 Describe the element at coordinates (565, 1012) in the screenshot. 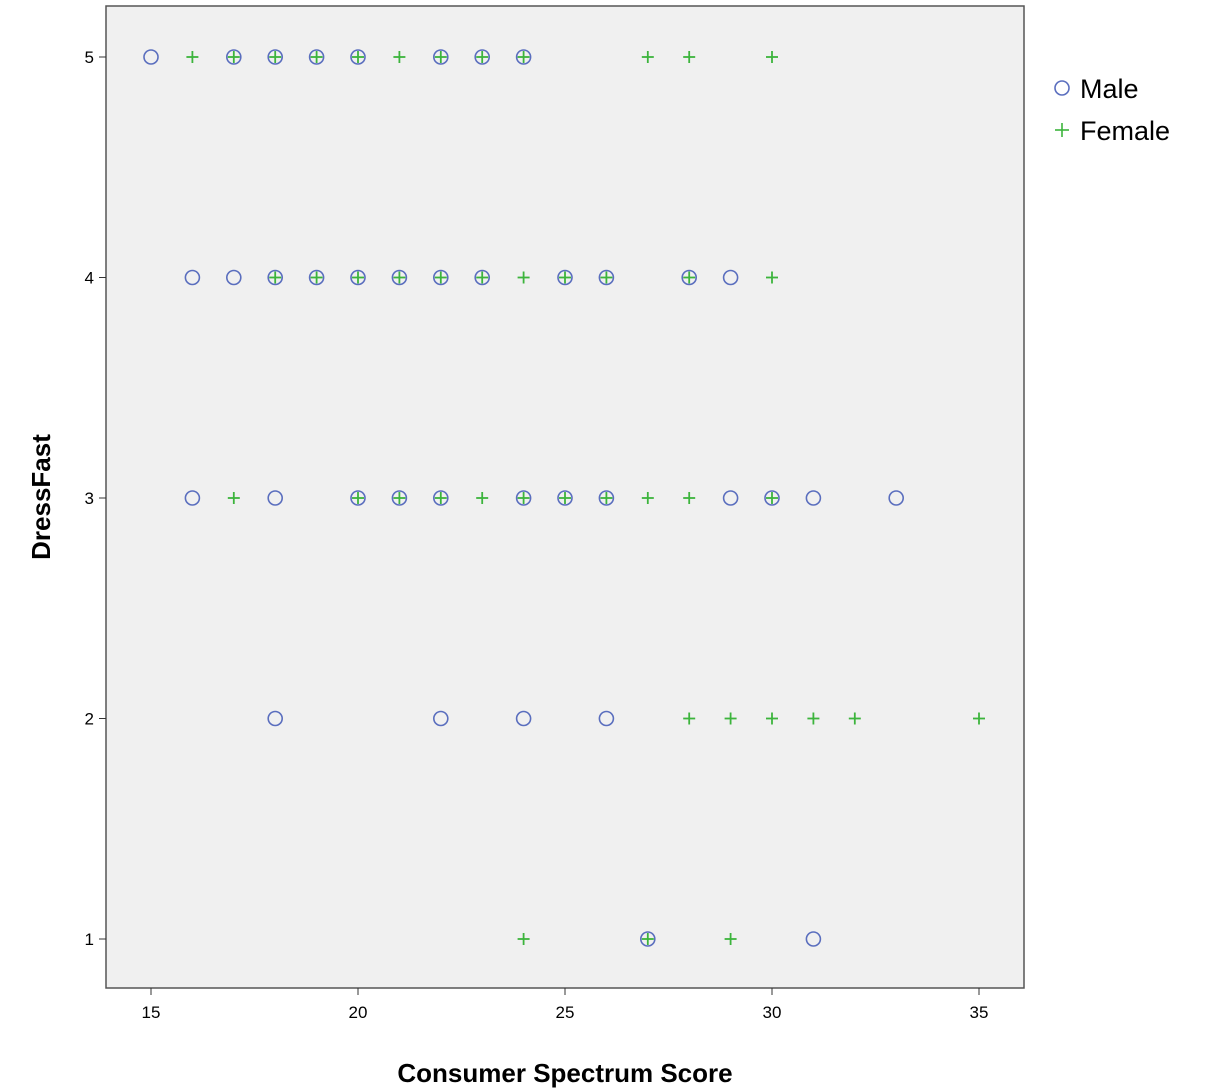

I see `x-tick-label: 25` at that location.